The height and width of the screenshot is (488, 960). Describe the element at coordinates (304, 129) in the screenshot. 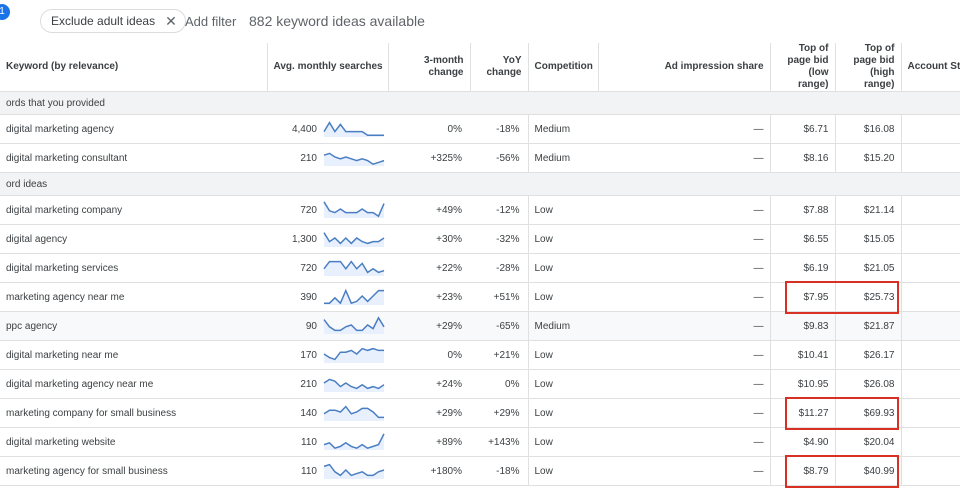

I see `searches-value: 4,400` at that location.